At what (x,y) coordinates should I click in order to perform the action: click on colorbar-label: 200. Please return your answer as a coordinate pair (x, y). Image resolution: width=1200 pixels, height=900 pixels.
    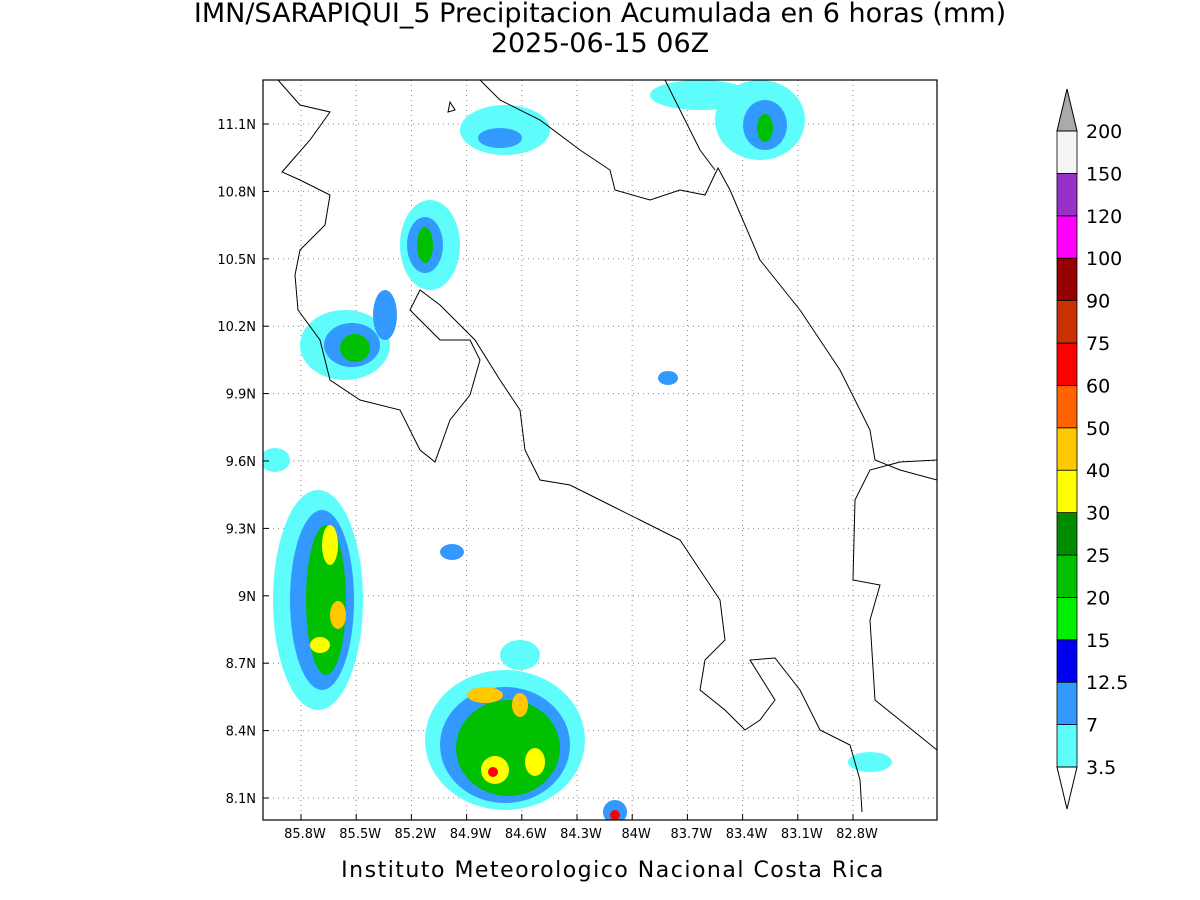
    Looking at the image, I should click on (1104, 132).